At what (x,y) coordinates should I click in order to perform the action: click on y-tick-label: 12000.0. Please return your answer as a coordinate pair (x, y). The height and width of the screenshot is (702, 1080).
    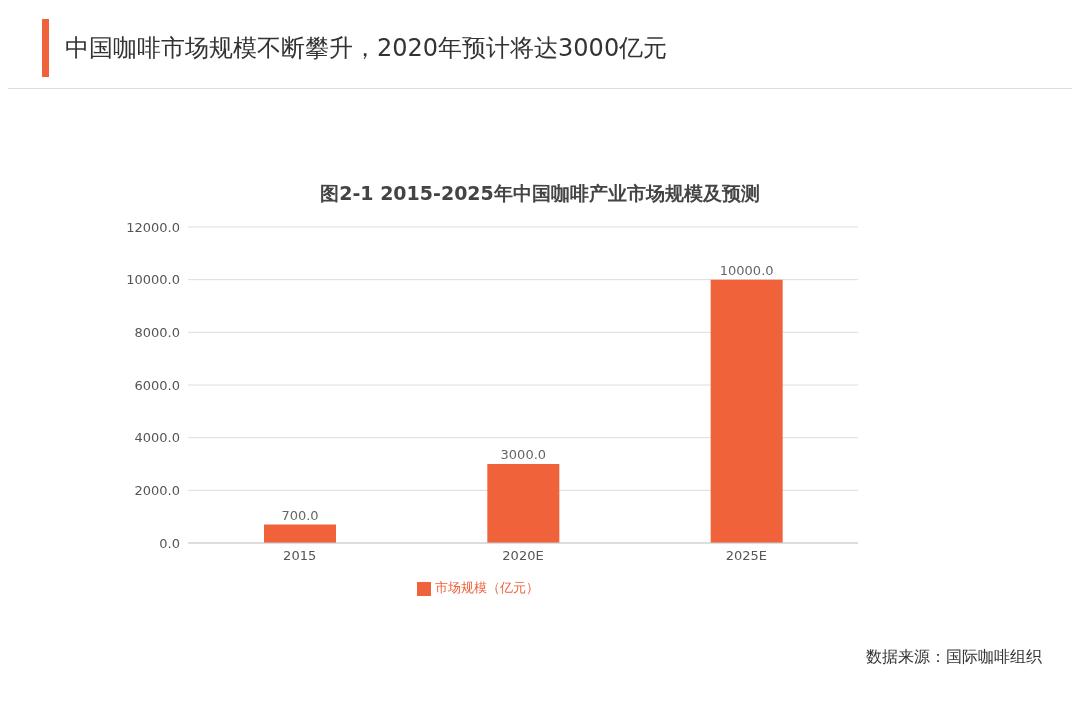
    Looking at the image, I should click on (153, 227).